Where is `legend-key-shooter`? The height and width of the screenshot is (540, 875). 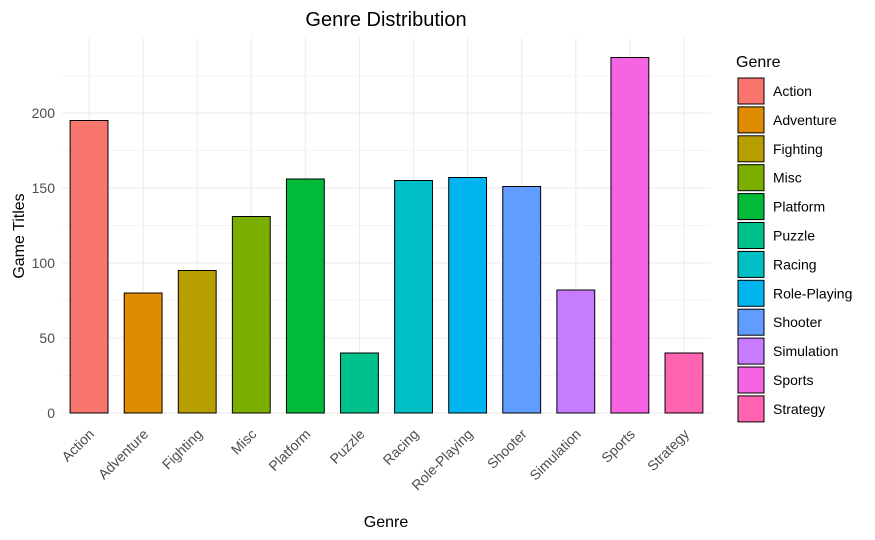
legend-key-shooter is located at coordinates (751, 322).